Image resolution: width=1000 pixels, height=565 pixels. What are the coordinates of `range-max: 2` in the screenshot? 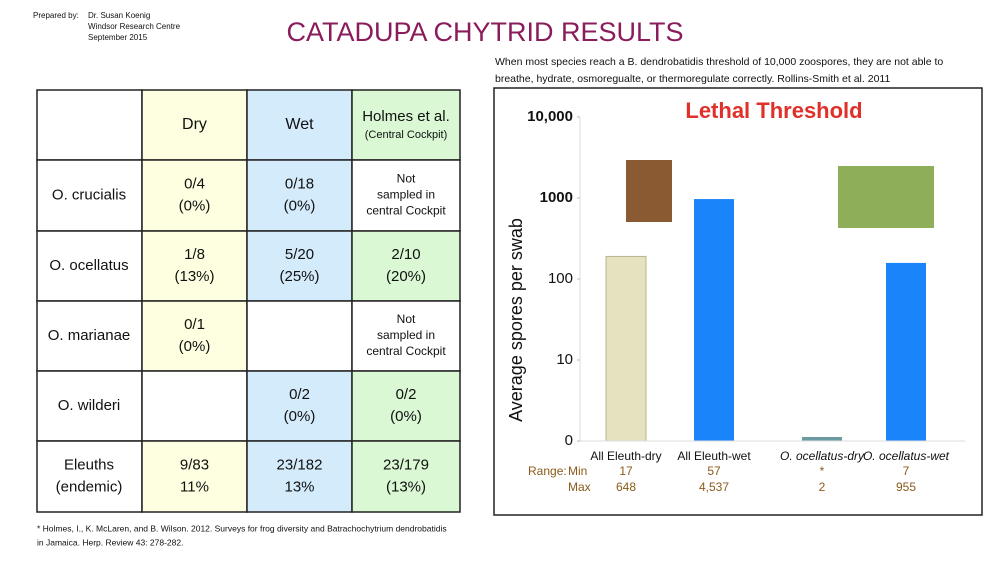 It's located at (822, 487).